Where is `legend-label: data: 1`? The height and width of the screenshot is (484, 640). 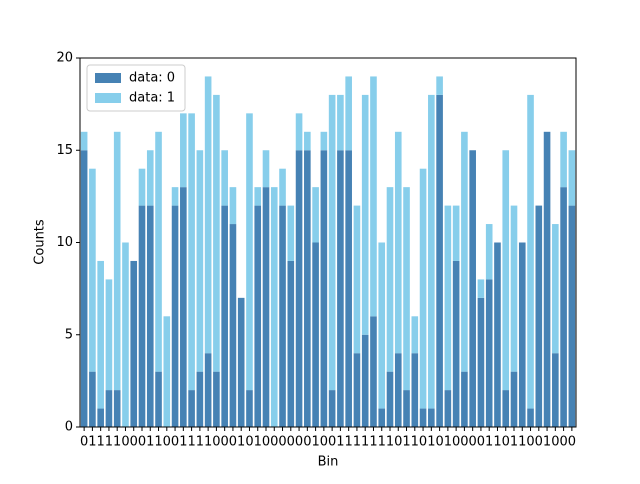 legend-label: data: 1 is located at coordinates (152, 98).